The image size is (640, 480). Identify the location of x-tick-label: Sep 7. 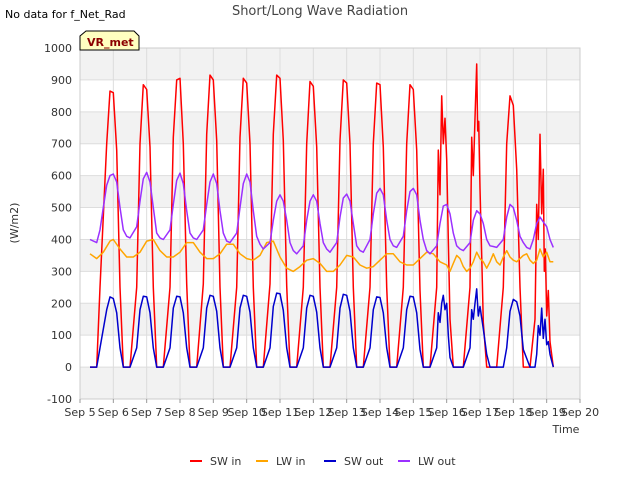
(146, 412).